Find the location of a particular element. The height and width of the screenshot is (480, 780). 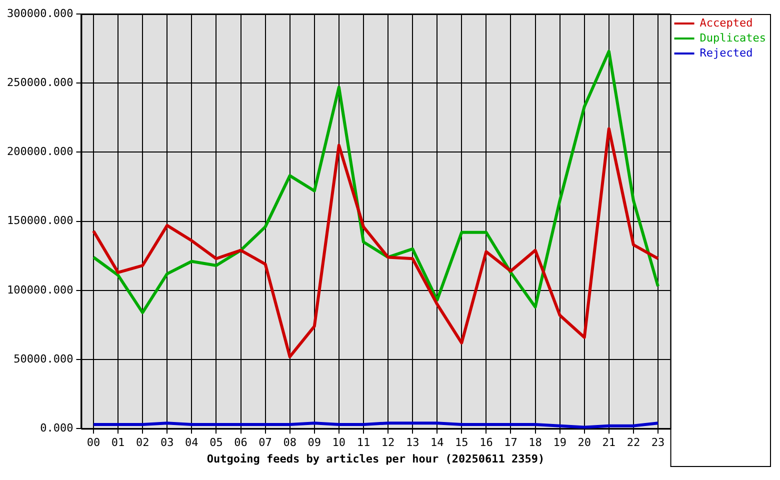

x-tick-label: 10 is located at coordinates (339, 443).